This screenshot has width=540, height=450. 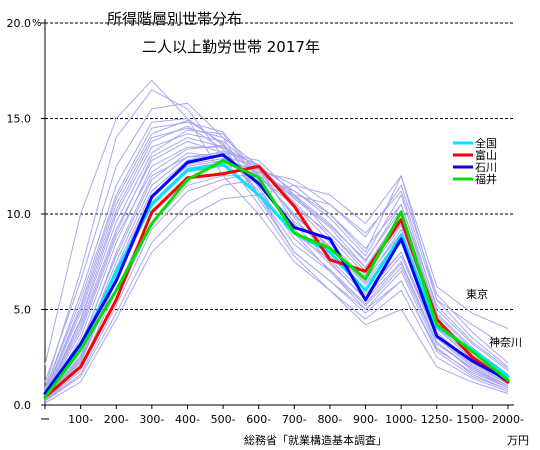 I want to click on x-tick-label: 1000-, so click(x=401, y=419).